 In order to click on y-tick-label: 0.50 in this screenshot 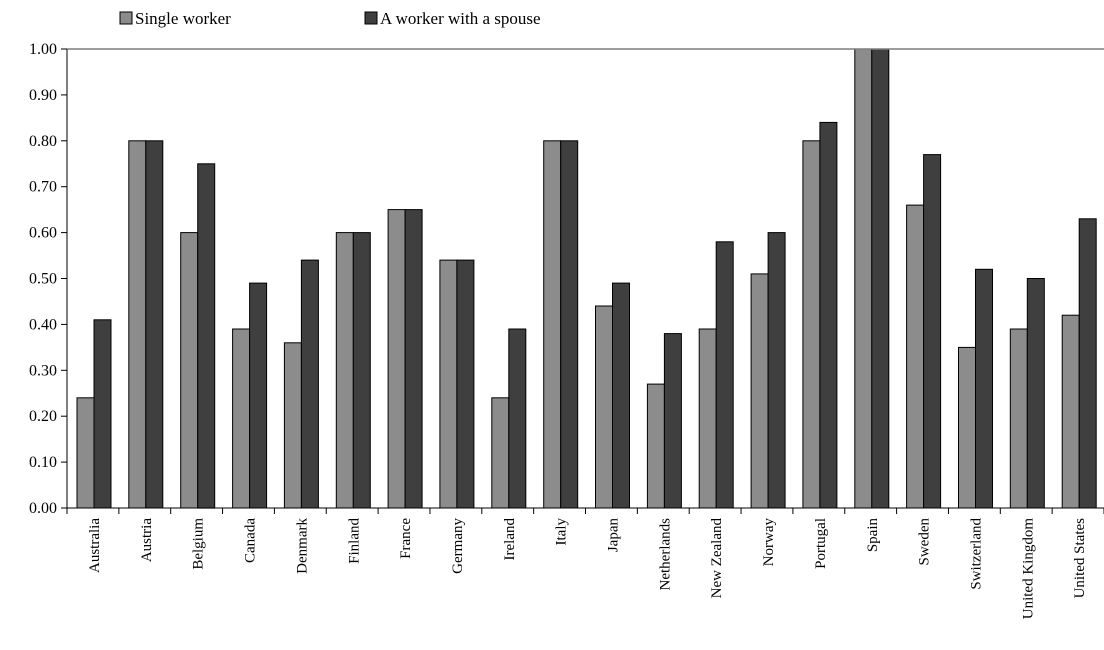, I will do `click(43, 279)`.